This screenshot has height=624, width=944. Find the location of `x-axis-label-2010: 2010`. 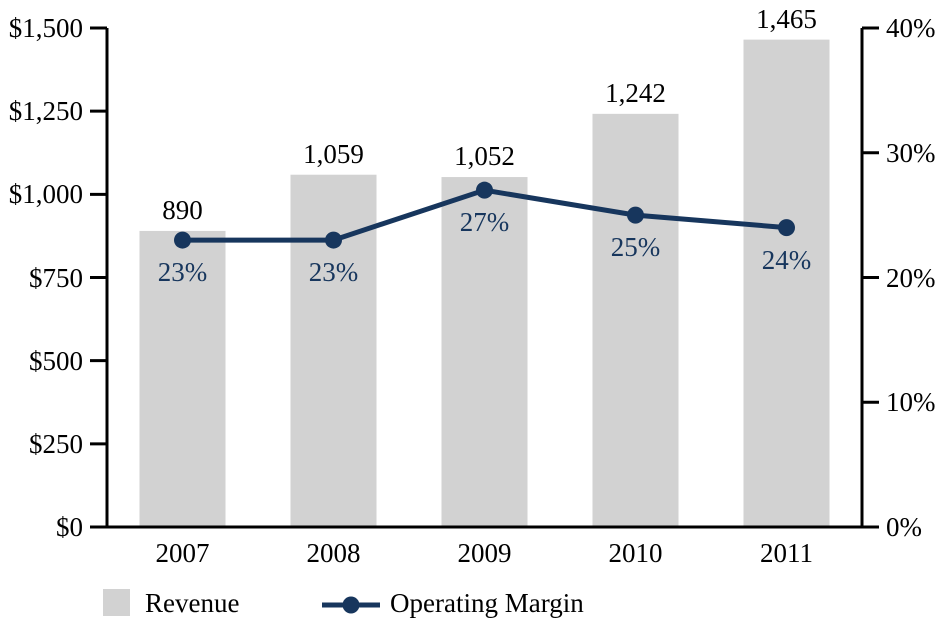

x-axis-label-2010: 2010 is located at coordinates (635, 553).